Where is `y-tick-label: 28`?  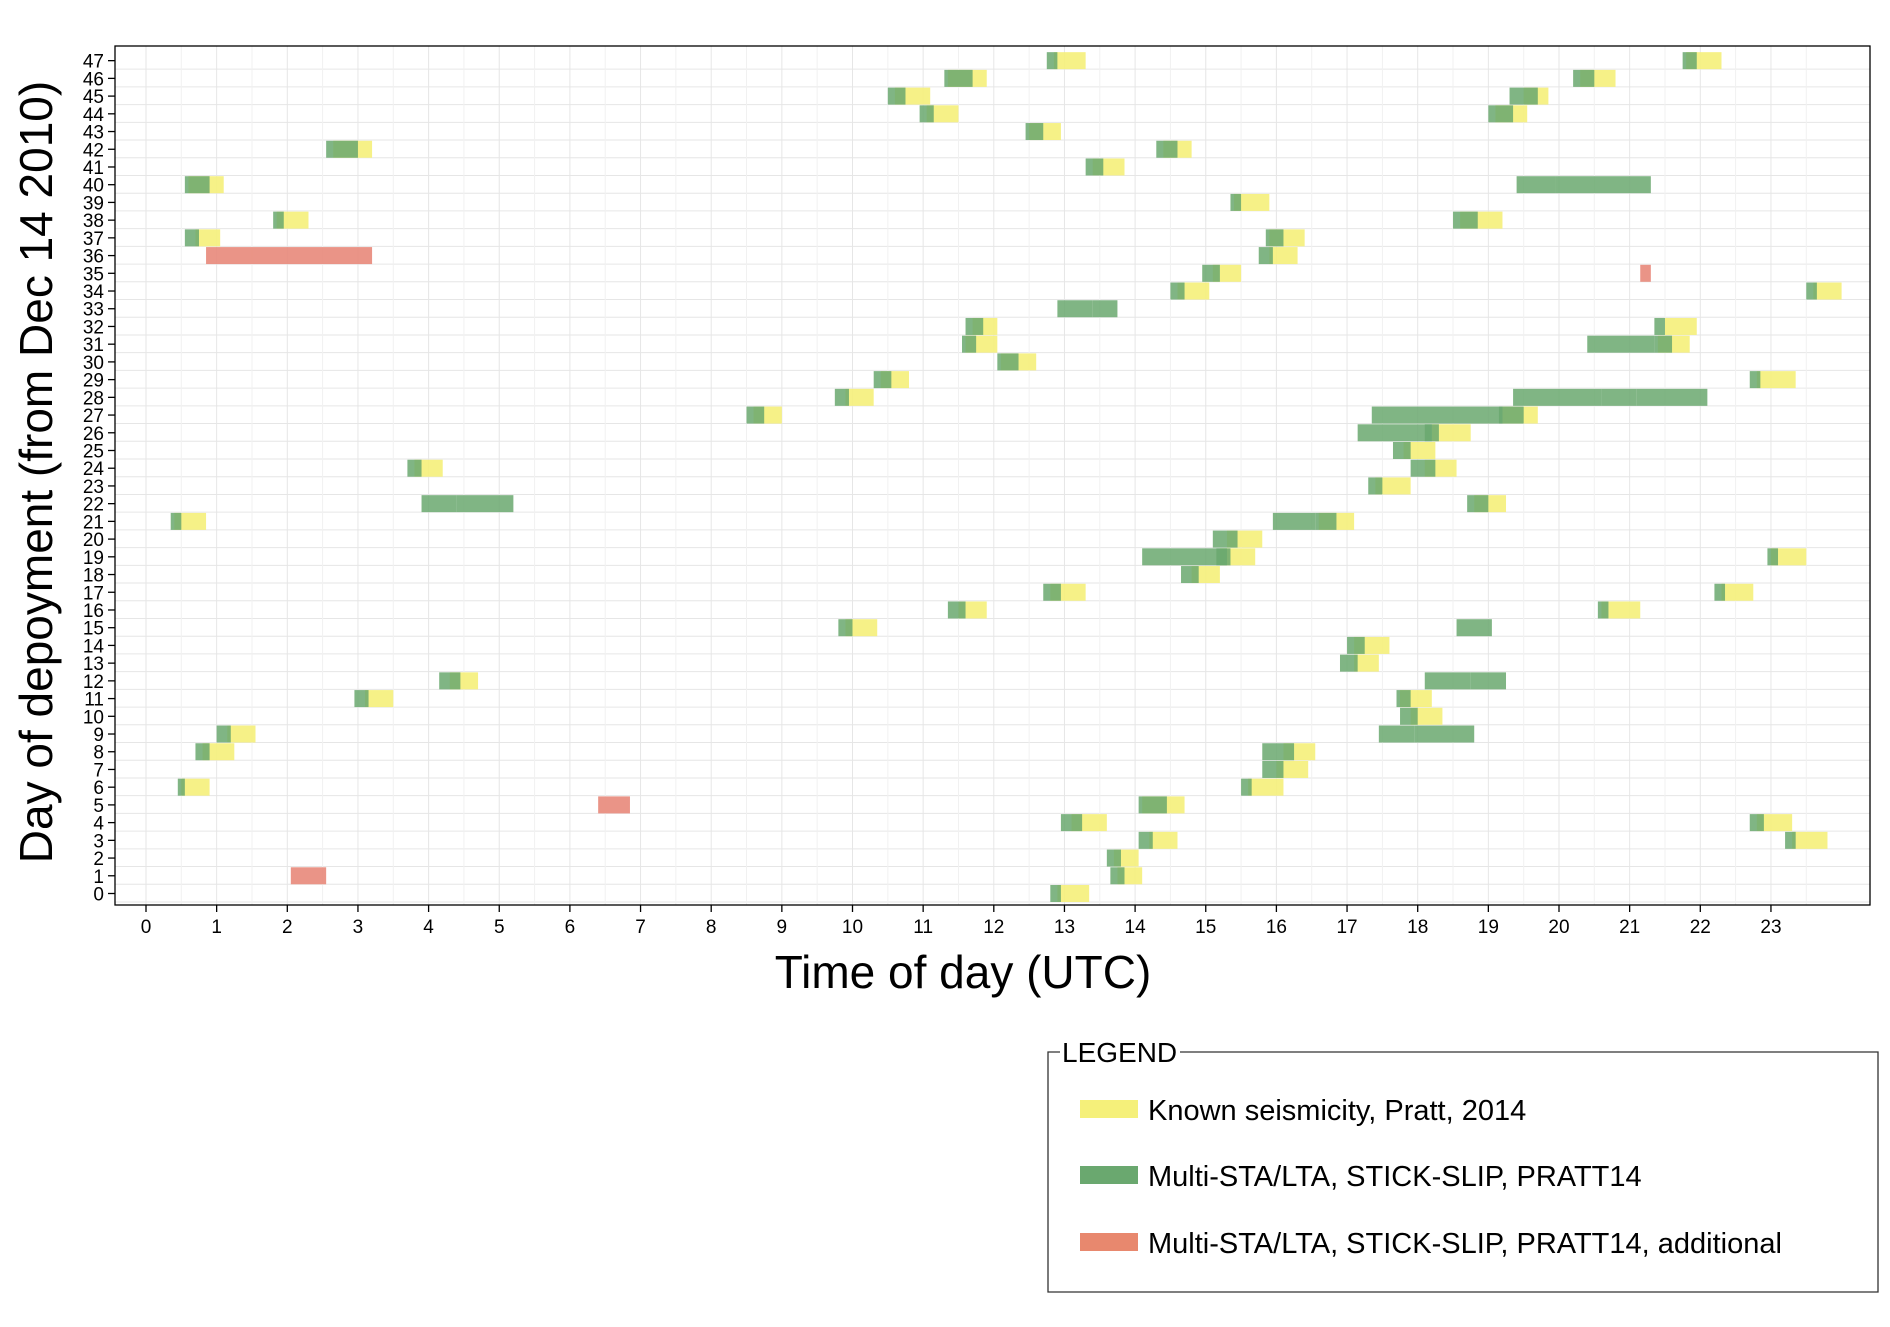
y-tick-label: 28 is located at coordinates (93, 398).